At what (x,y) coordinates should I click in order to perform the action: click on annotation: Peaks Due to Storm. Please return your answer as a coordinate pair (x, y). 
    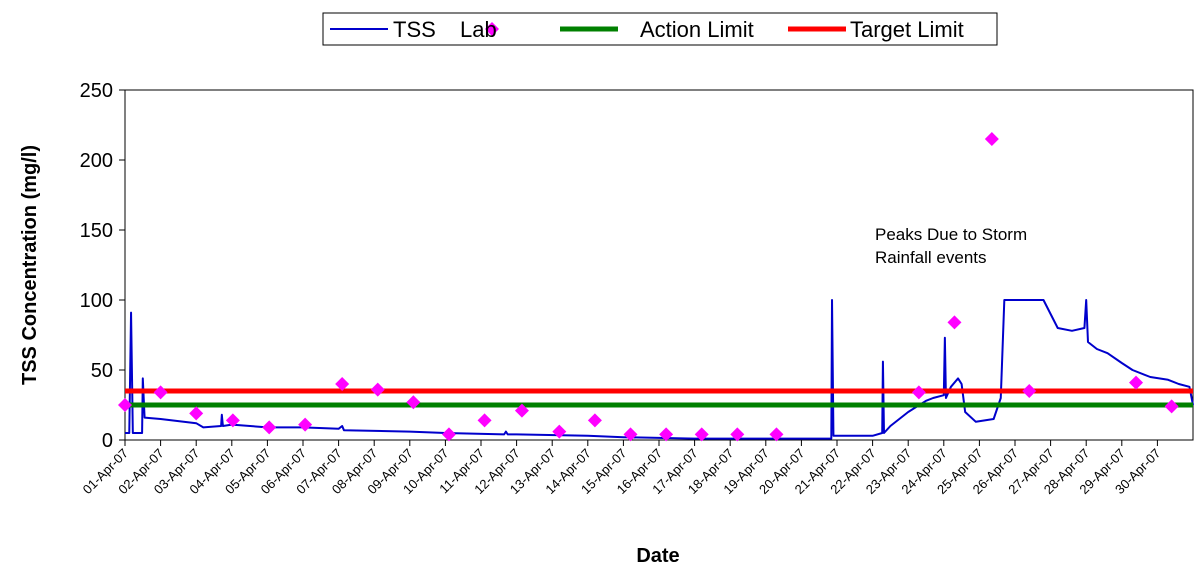
    Looking at the image, I should click on (951, 234).